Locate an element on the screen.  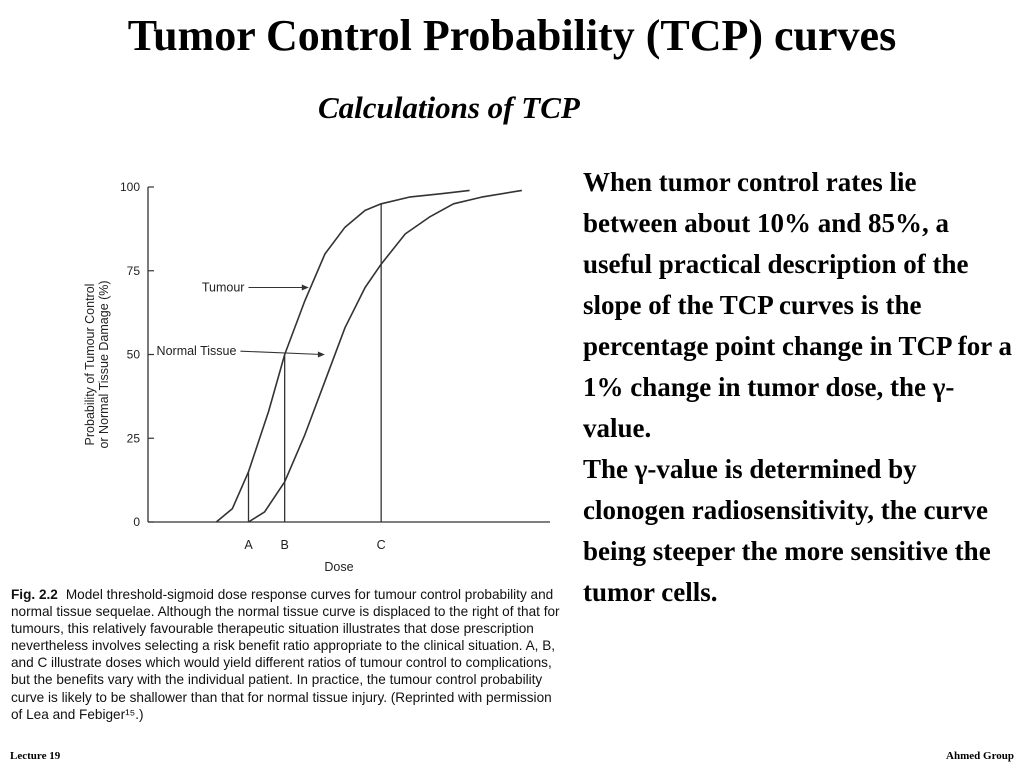
series-line-tumour is located at coordinates (342, 356).